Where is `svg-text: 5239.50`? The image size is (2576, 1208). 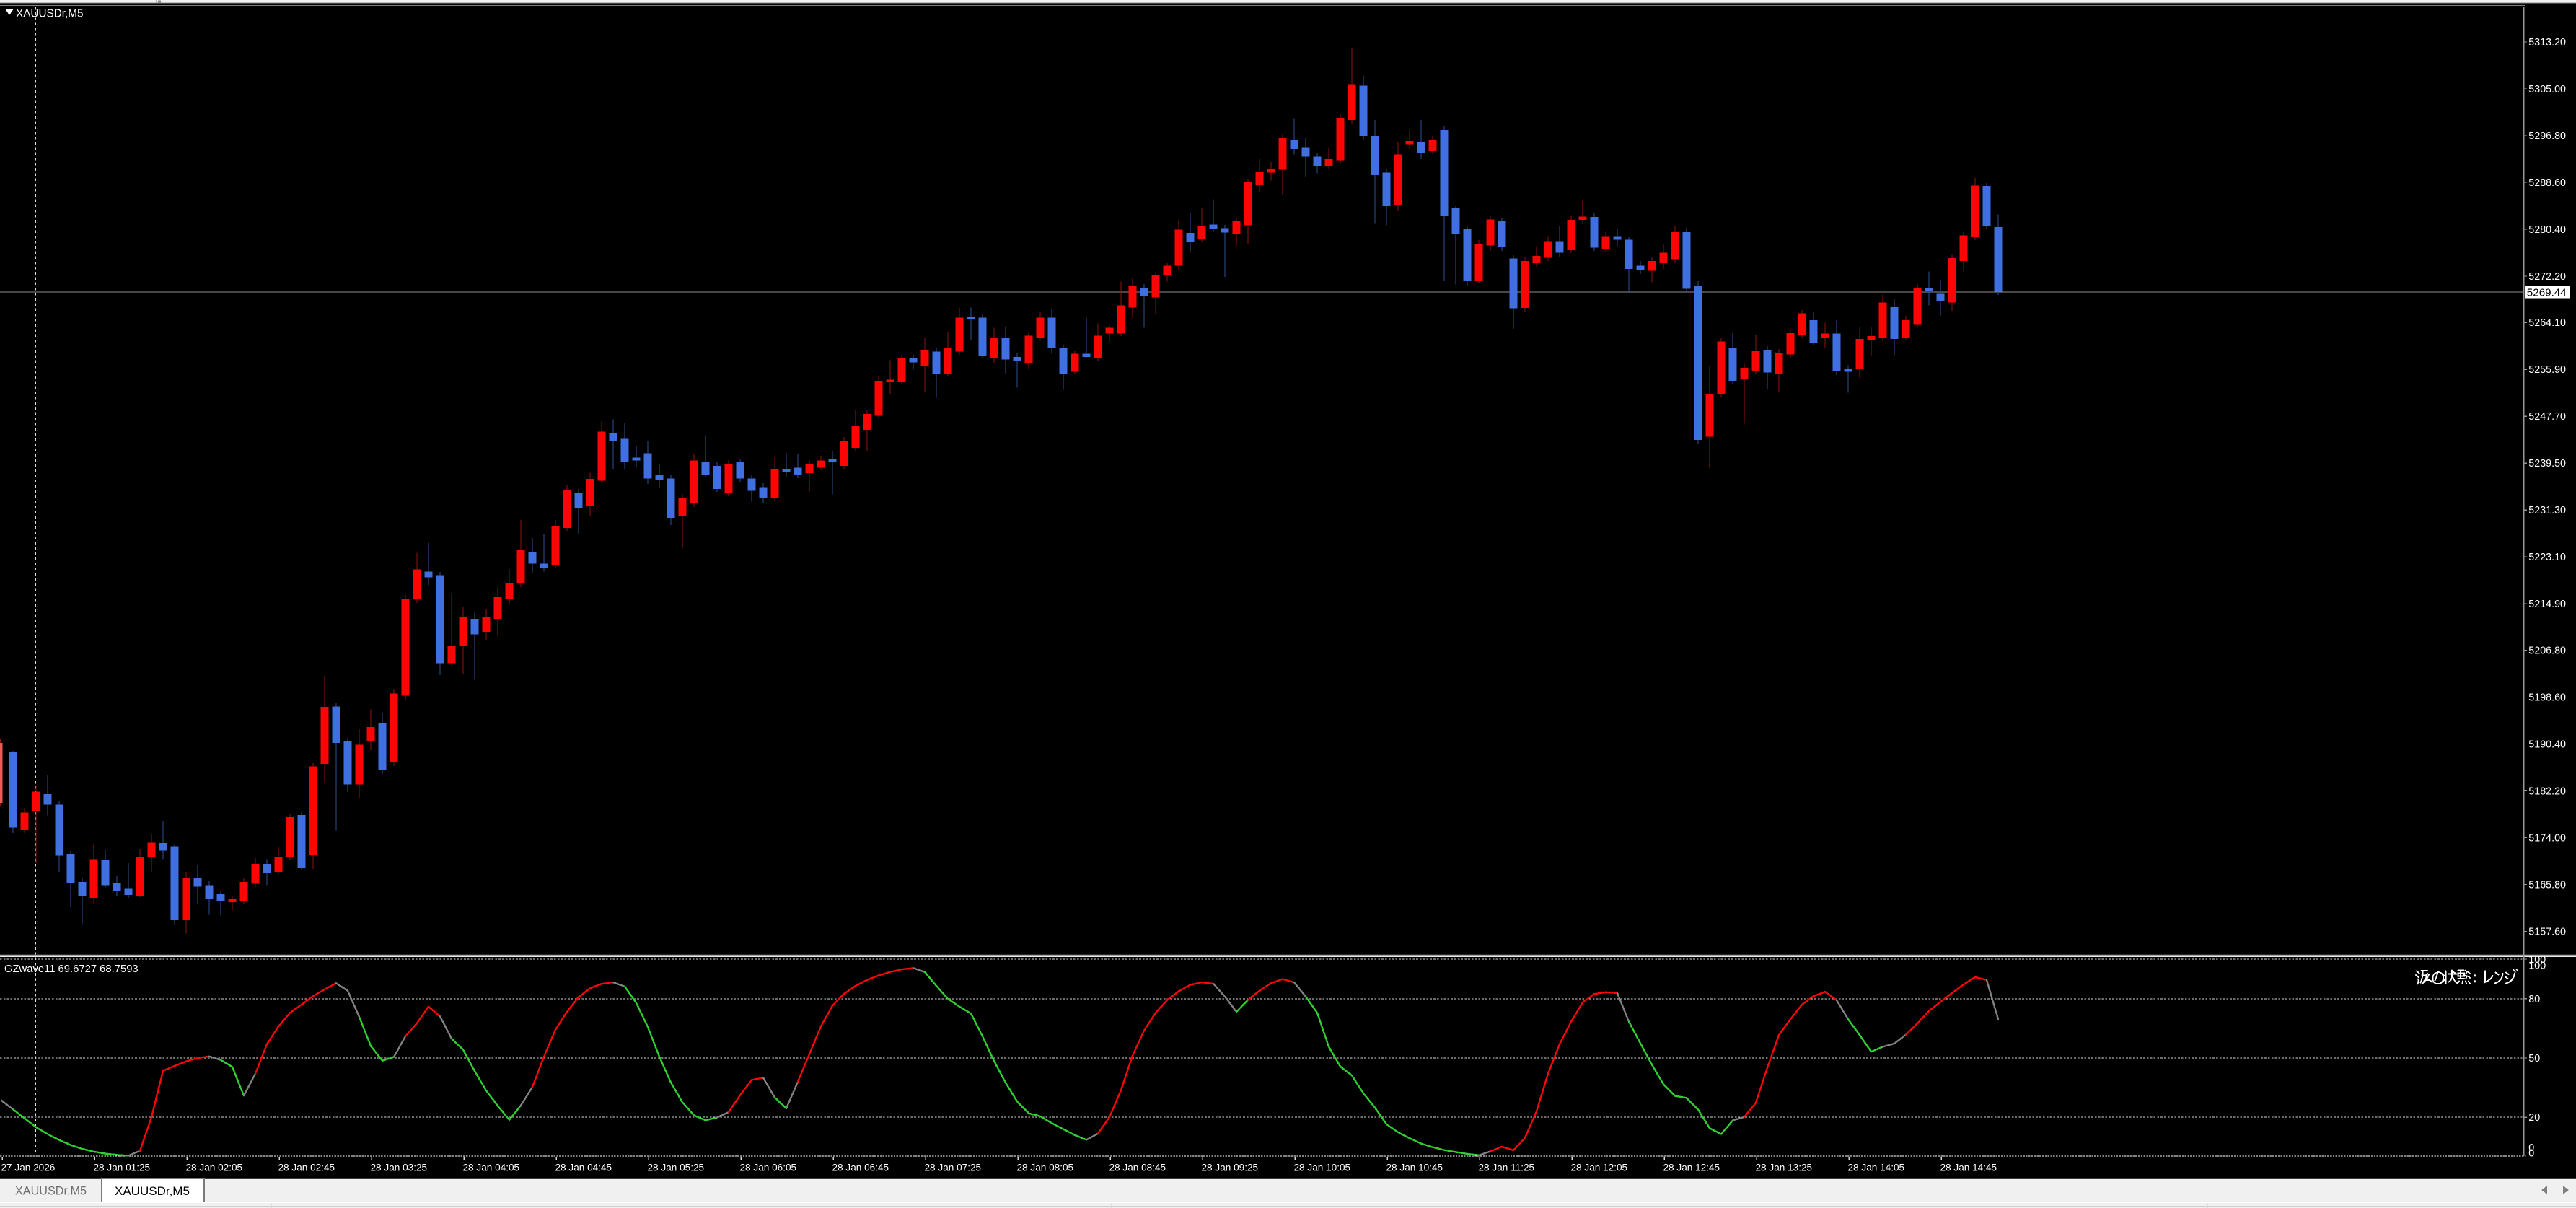
svg-text: 5239.50 is located at coordinates (2547, 463).